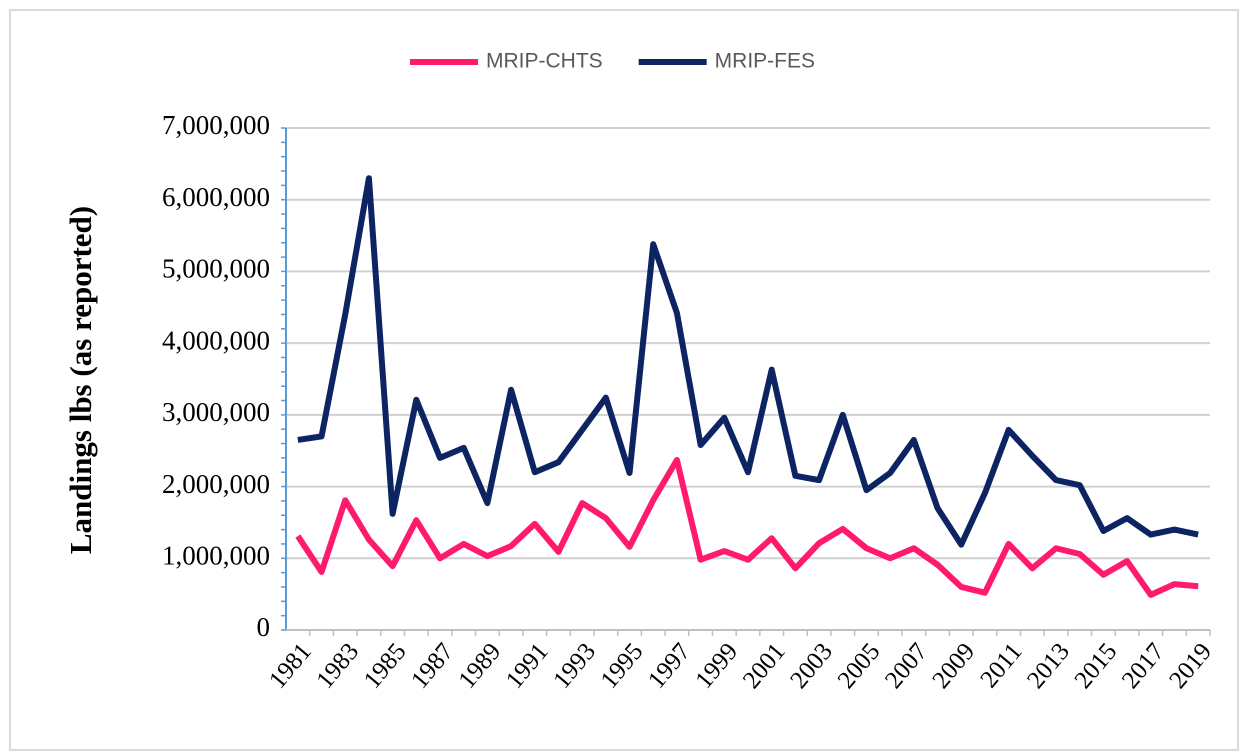  I want to click on y-axis-label: Landings lbs (as reported), so click(80, 380).